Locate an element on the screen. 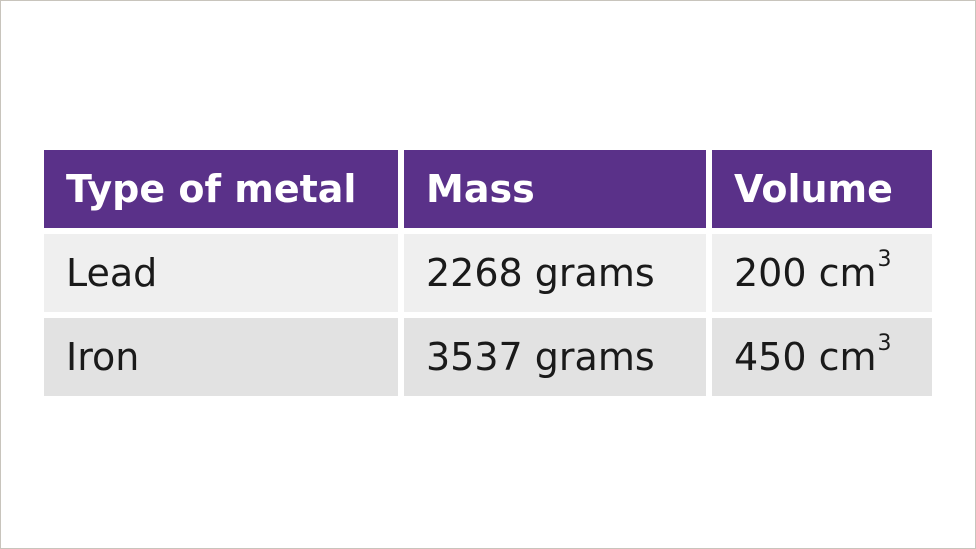  lead-volume-number-unit: 200 cm is located at coordinates (805, 273).